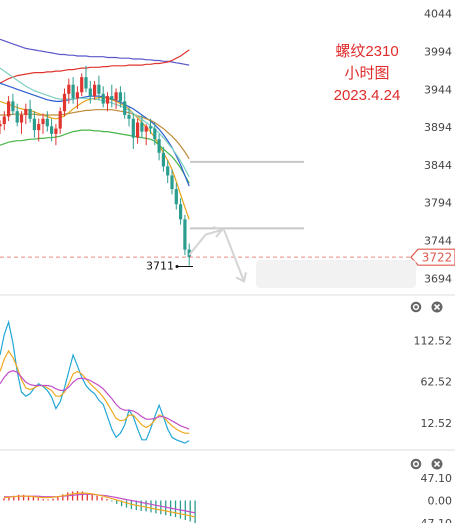 The image size is (455, 523). Describe the element at coordinates (366, 51) in the screenshot. I see `annotation-line-1: 螺纹2310` at that location.